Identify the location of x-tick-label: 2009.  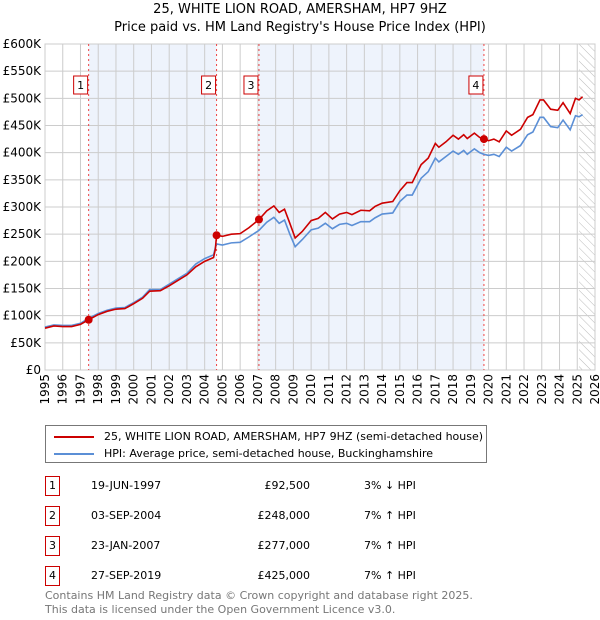
(293, 389).